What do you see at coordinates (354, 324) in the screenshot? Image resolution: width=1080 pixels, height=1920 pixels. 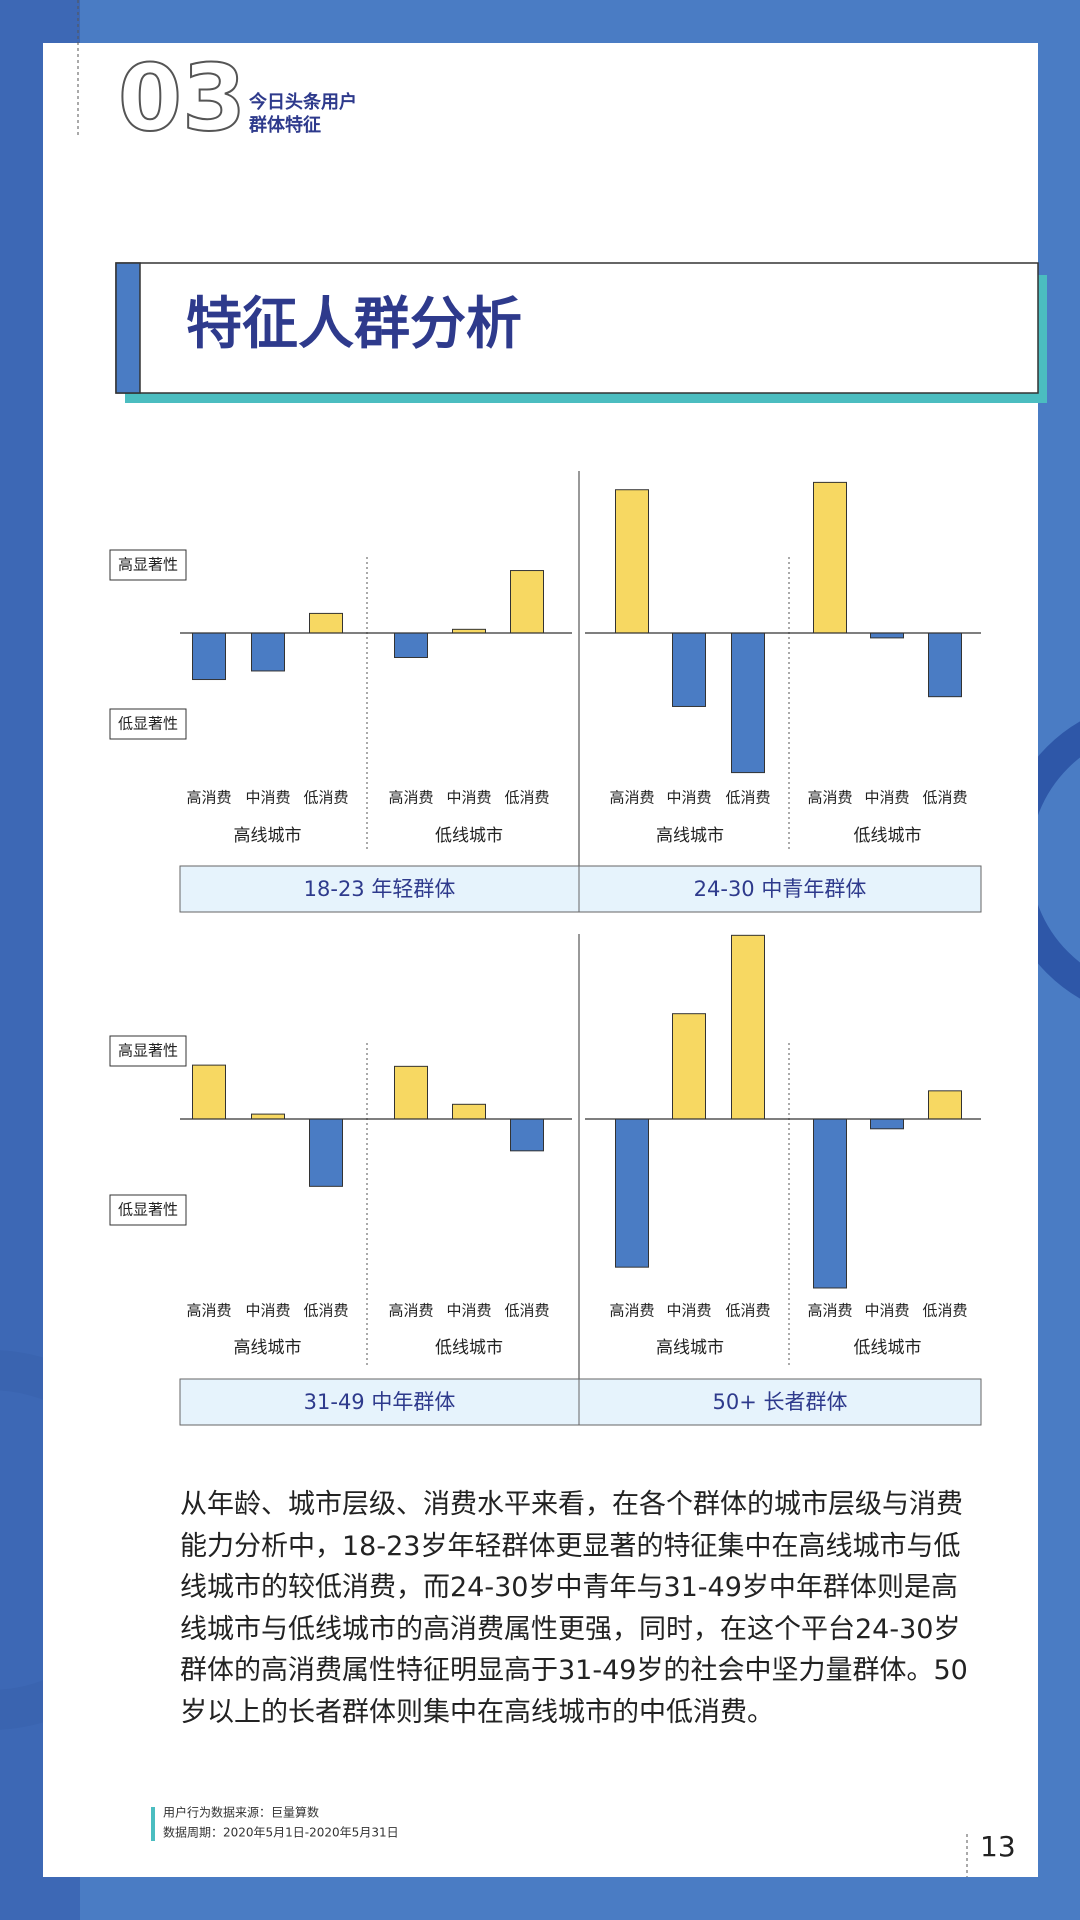 I see `section-title: 特征人群分析` at bounding box center [354, 324].